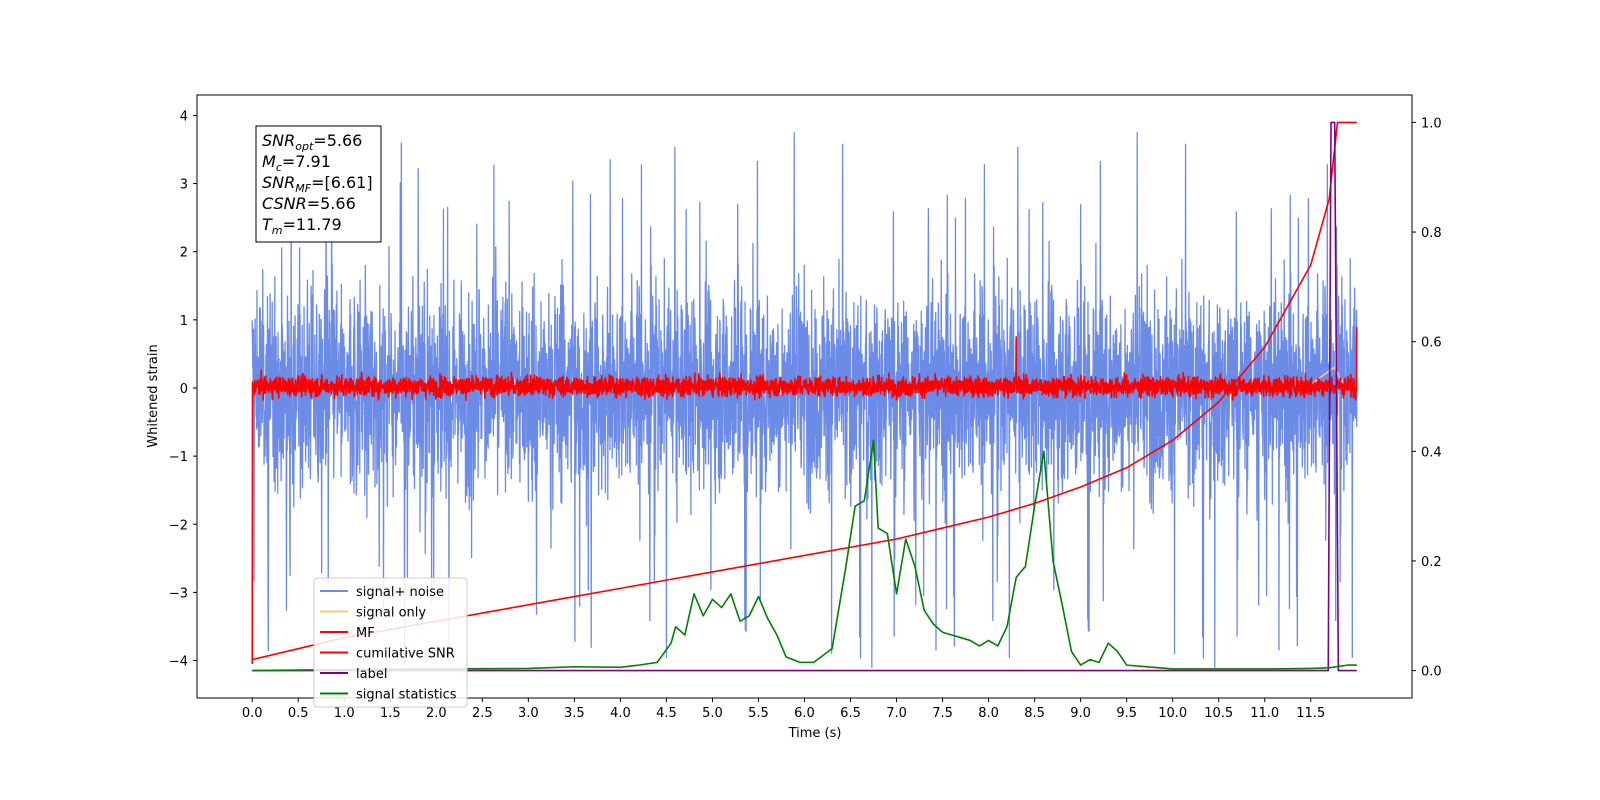 Image resolution: width=1600 pixels, height=800 pixels. What do you see at coordinates (804, 713) in the screenshot?
I see `x-tick-label: 6.0` at bounding box center [804, 713].